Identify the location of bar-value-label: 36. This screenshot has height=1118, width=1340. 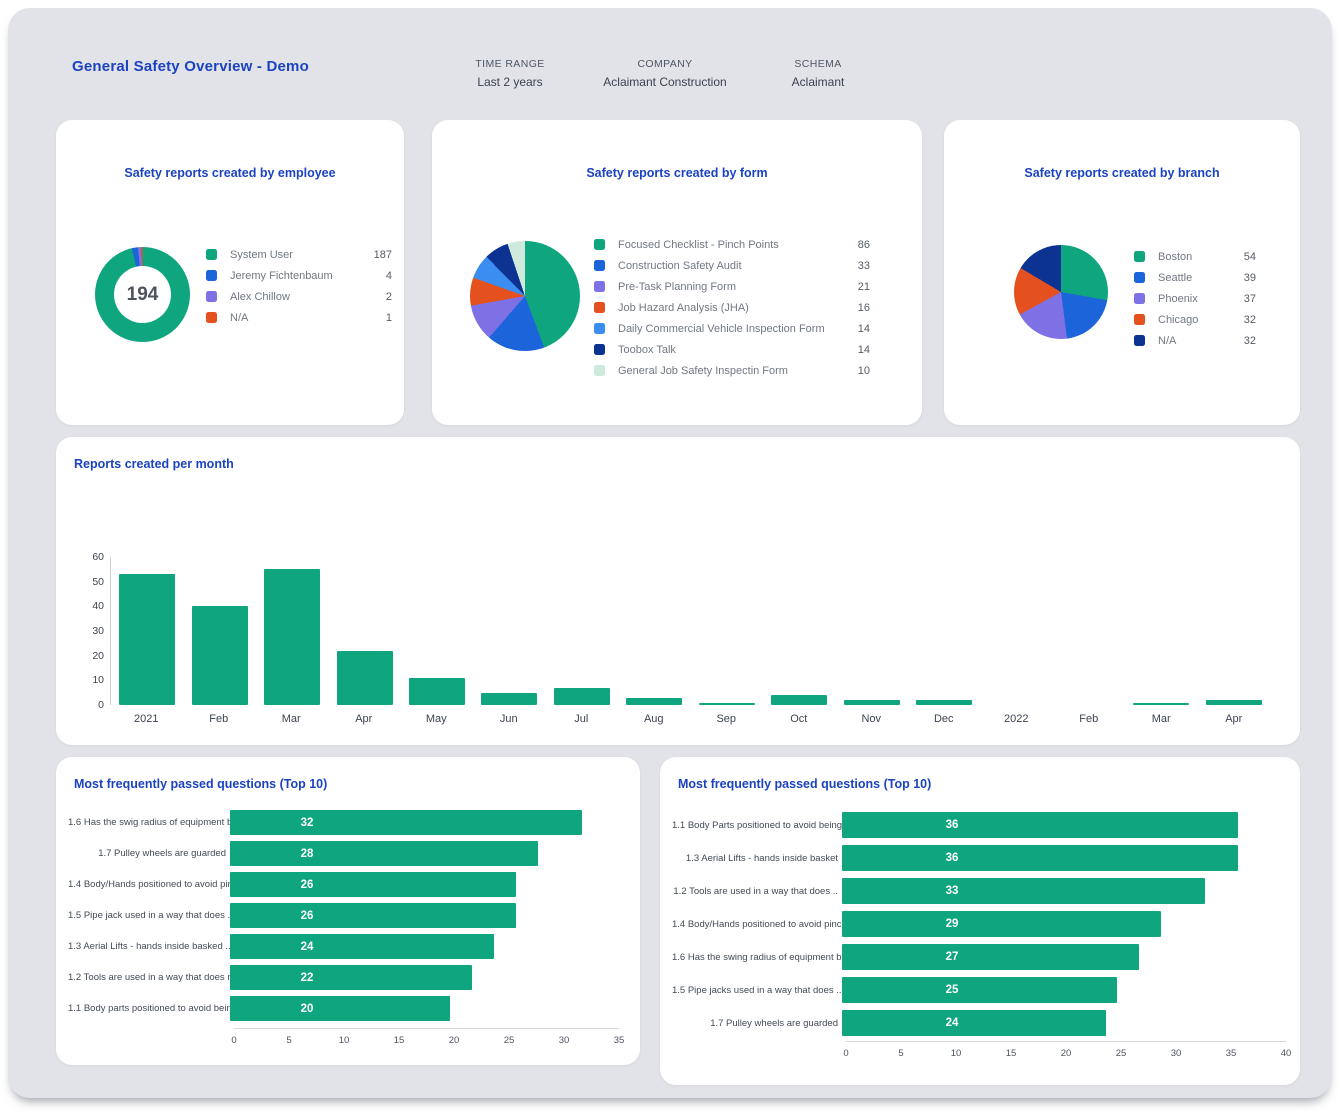
(952, 858).